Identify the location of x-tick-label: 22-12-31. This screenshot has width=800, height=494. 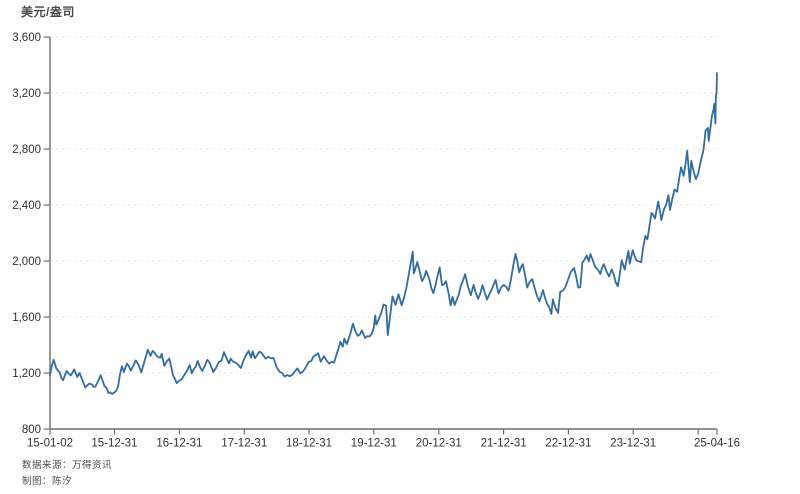
(568, 444).